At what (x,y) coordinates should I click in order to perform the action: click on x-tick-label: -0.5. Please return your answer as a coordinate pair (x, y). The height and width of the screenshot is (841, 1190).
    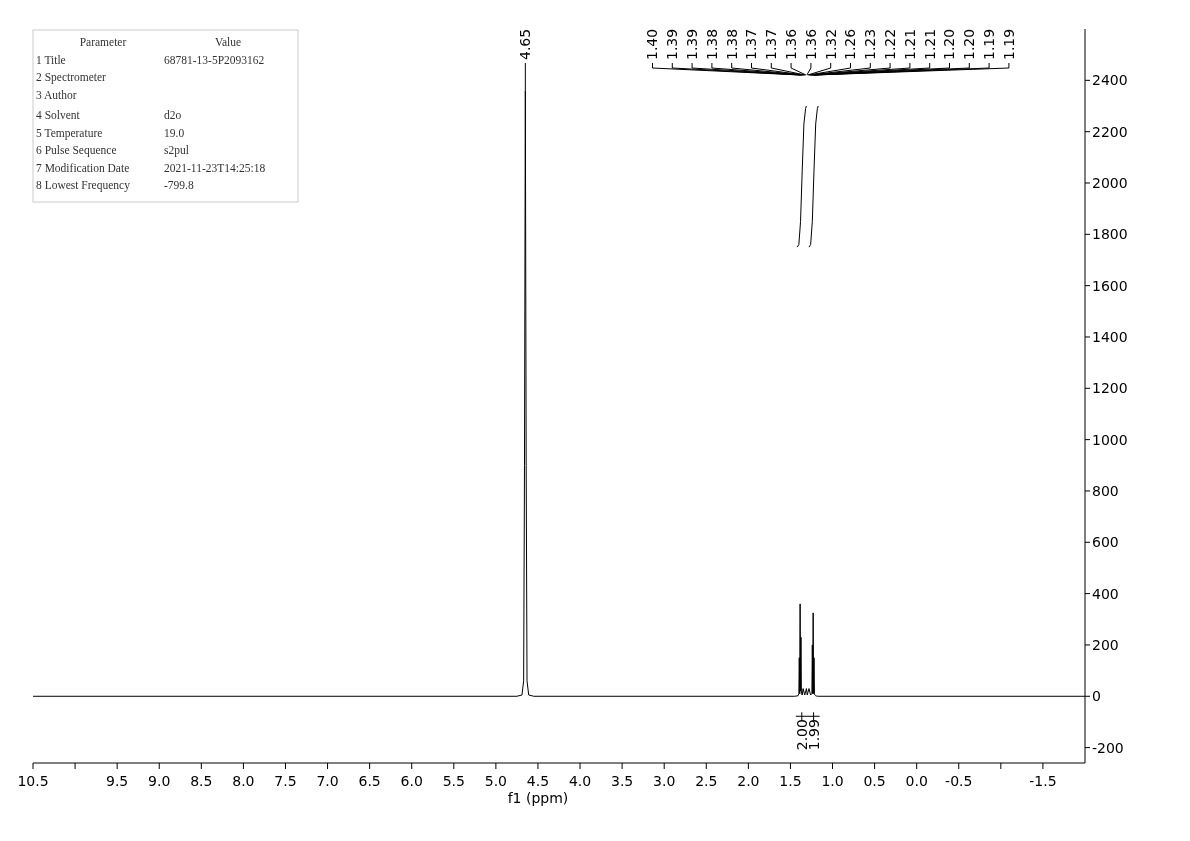
    Looking at the image, I should click on (959, 781).